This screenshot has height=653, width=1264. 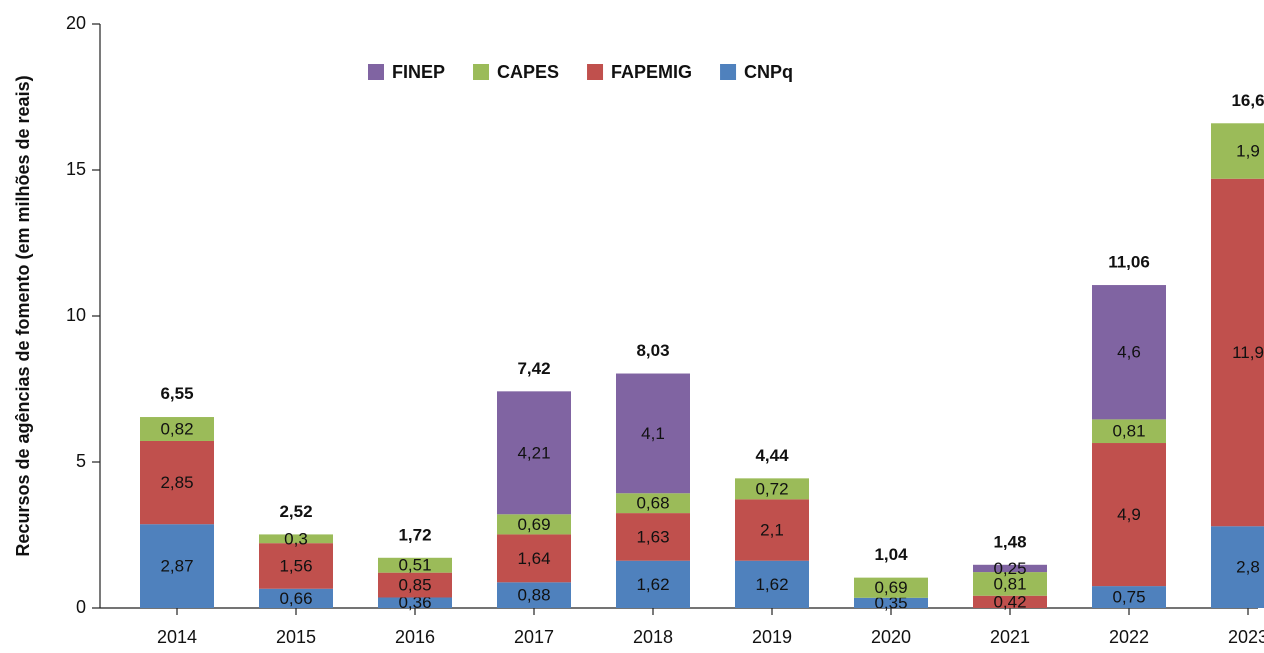 What do you see at coordinates (81, 607) in the screenshot?
I see `y-tick-label: 0` at bounding box center [81, 607].